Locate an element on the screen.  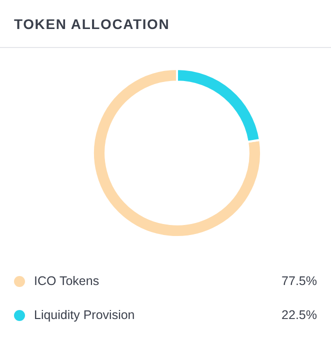
legend-label: Liquidity Provision is located at coordinates (85, 315).